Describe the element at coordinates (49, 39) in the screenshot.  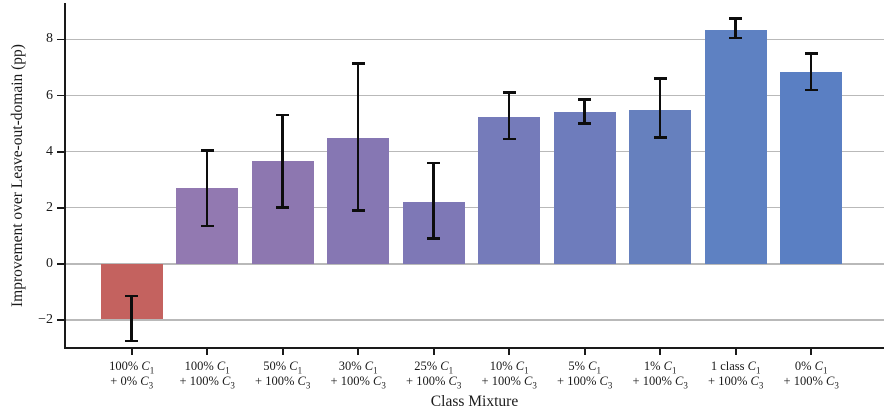
I see `y-tick-label: 8` at that location.